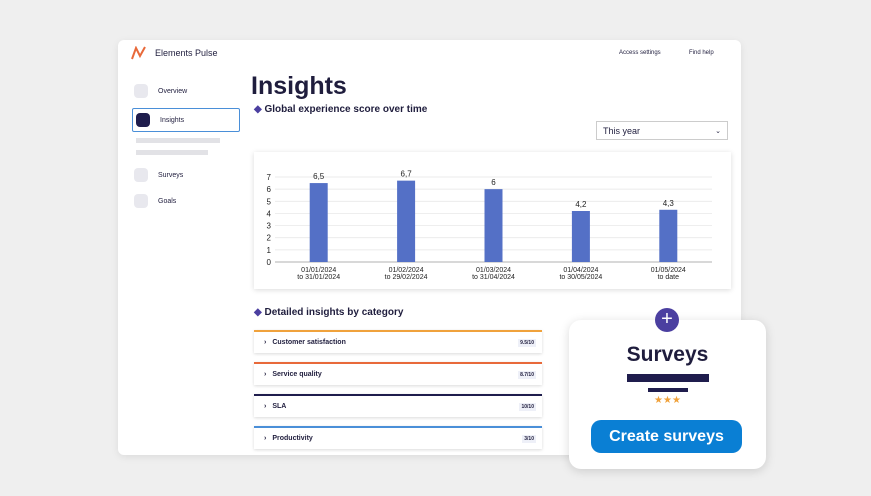 This screenshot has height=496, width=871. I want to click on y-tick-label: 7, so click(269, 177).